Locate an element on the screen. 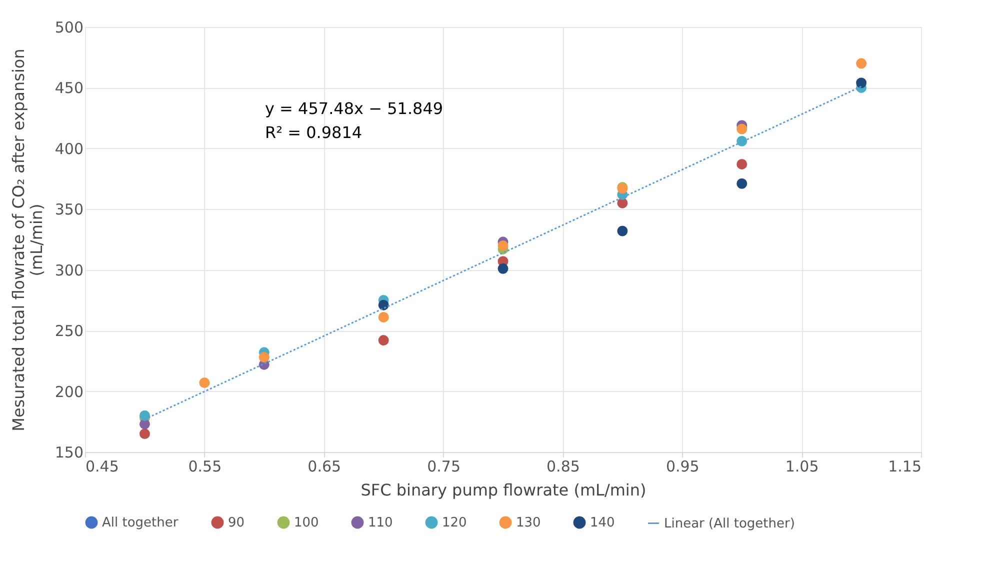  annotation: R² = 0.9814 is located at coordinates (313, 132).